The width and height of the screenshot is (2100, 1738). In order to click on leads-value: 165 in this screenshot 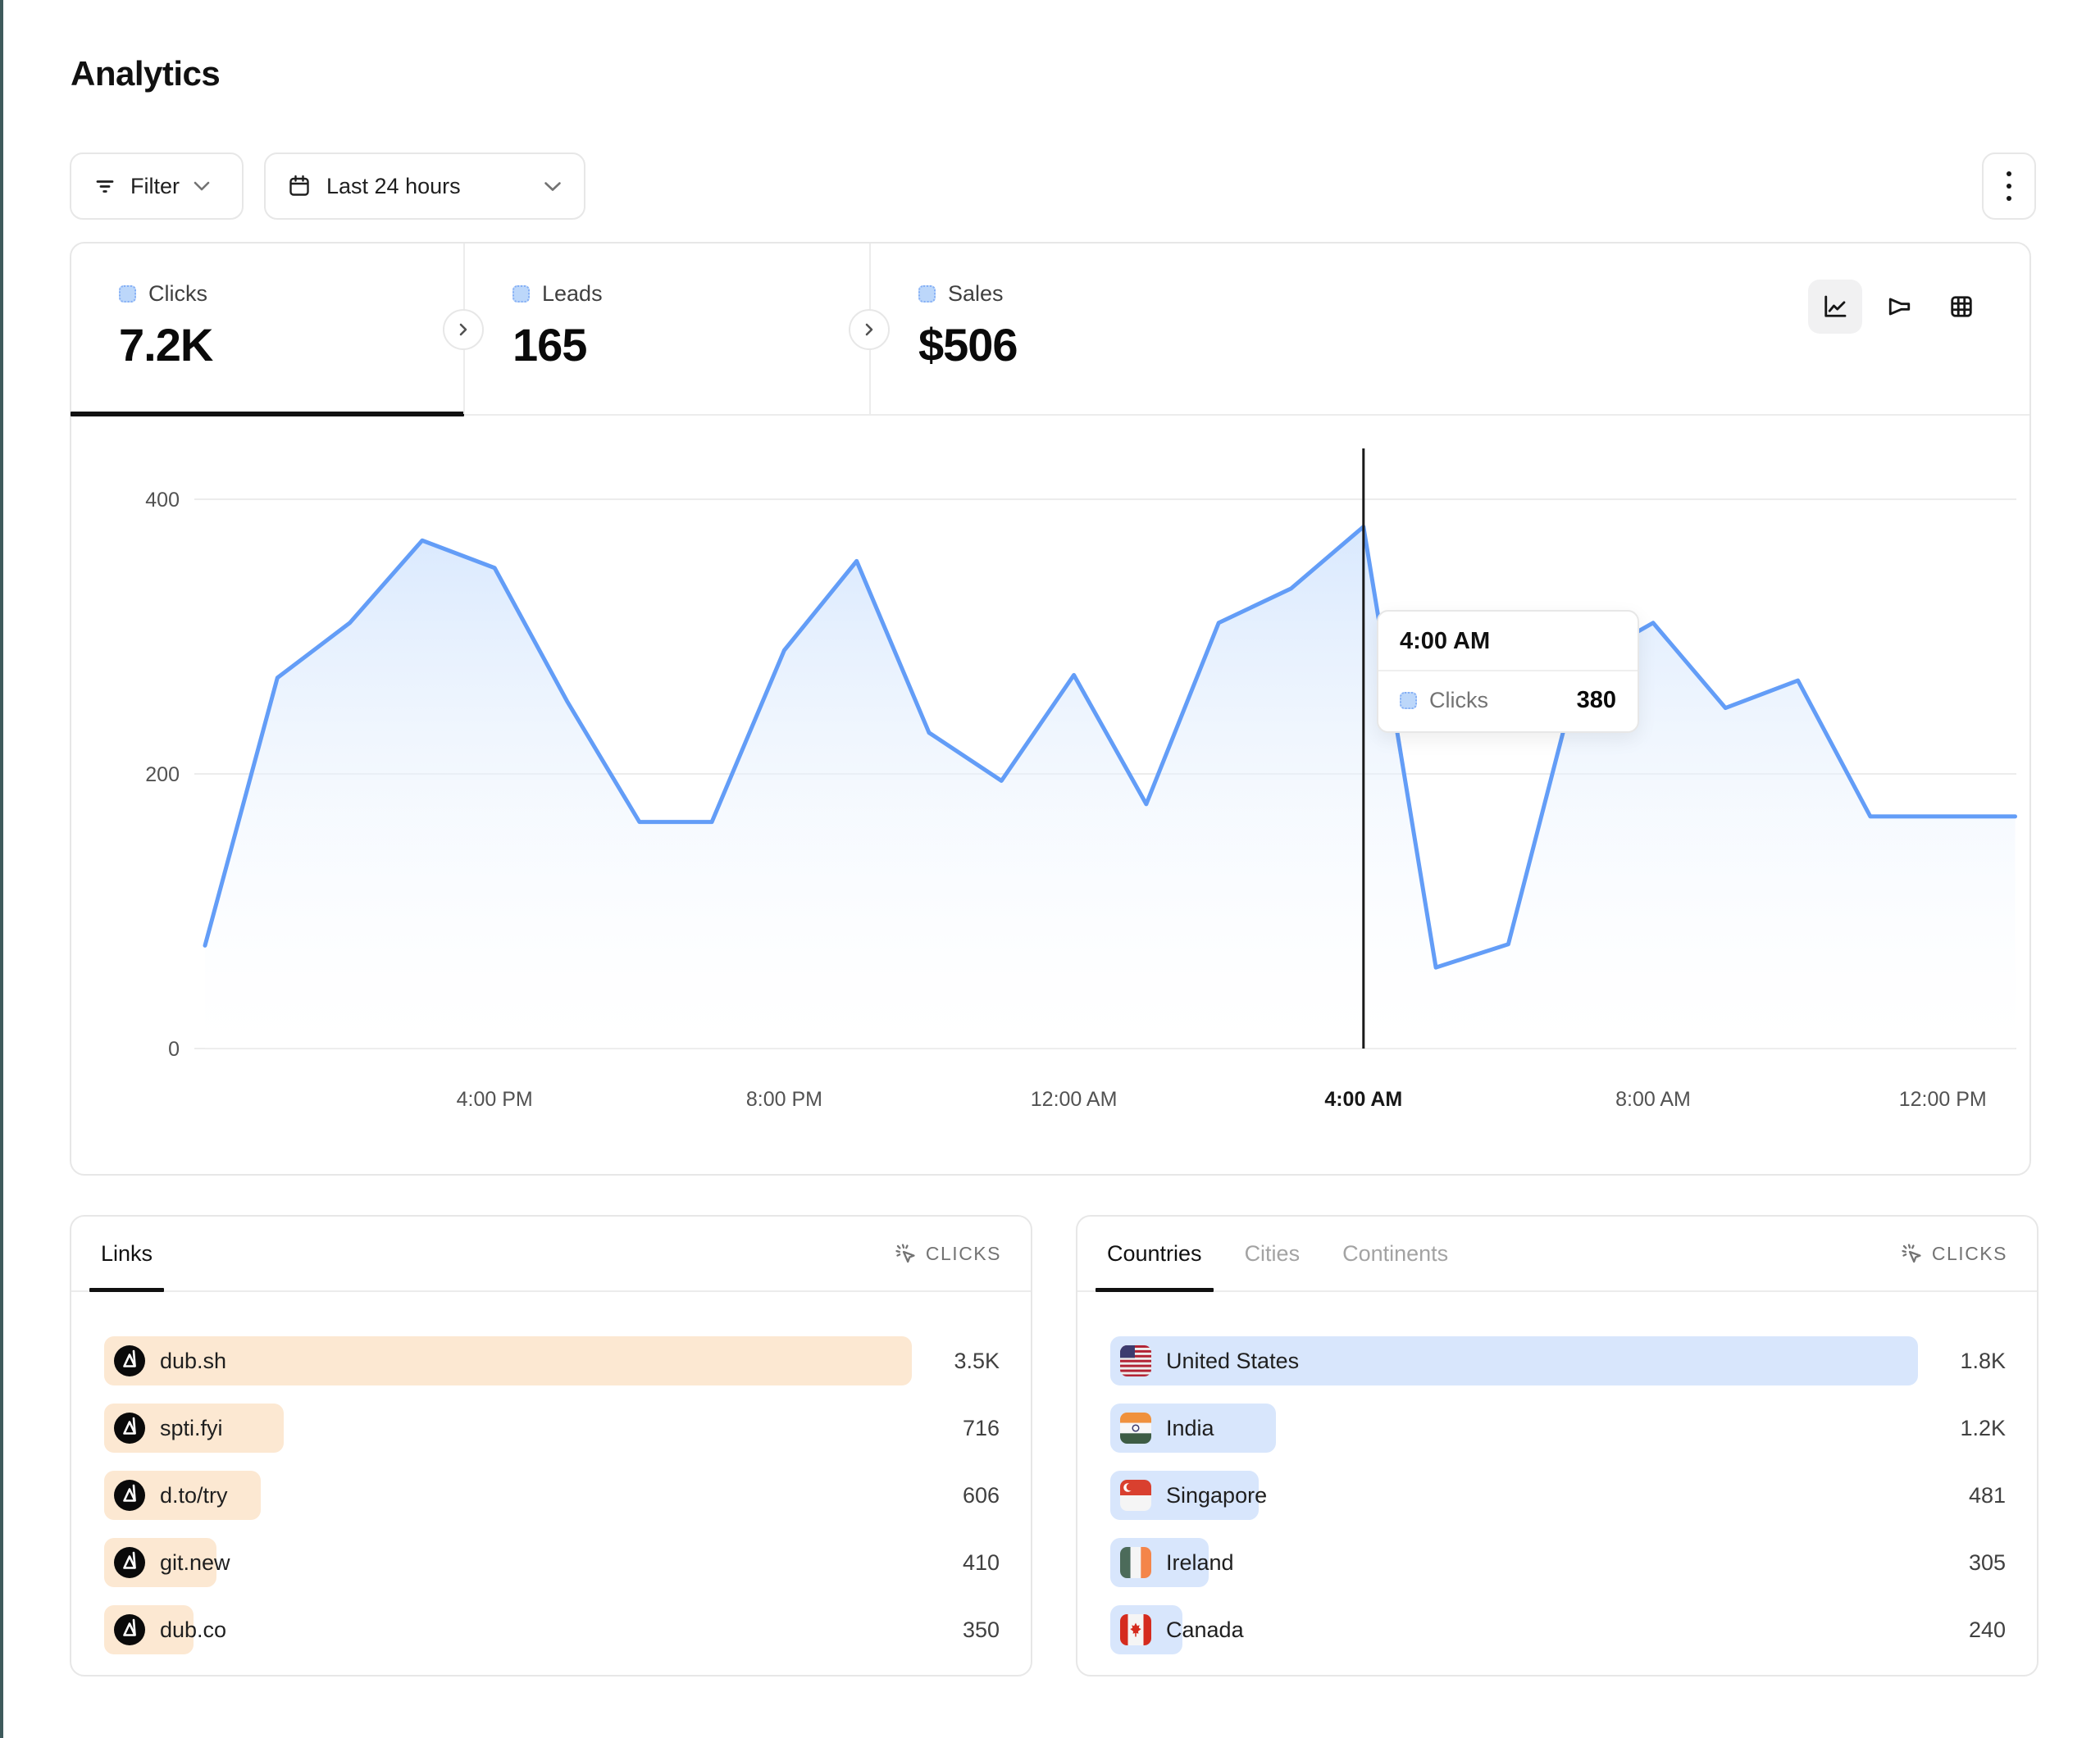, I will do `click(549, 345)`.